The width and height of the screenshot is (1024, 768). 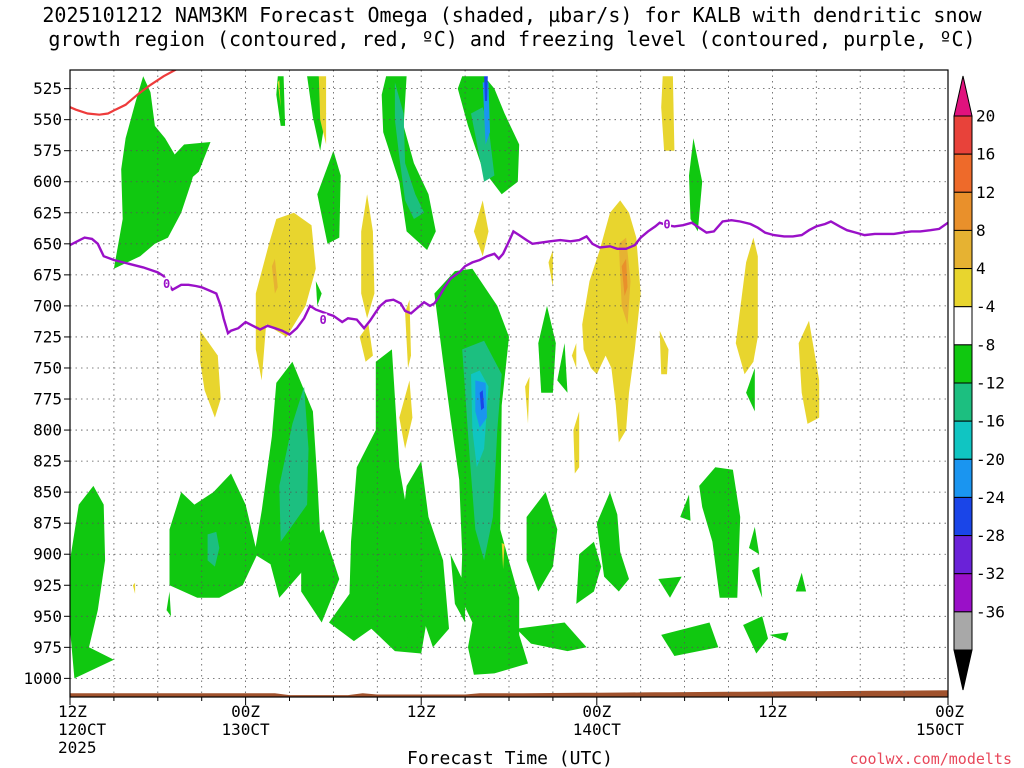 What do you see at coordinates (47, 367) in the screenshot?
I see `y-tick-label: 750` at bounding box center [47, 367].